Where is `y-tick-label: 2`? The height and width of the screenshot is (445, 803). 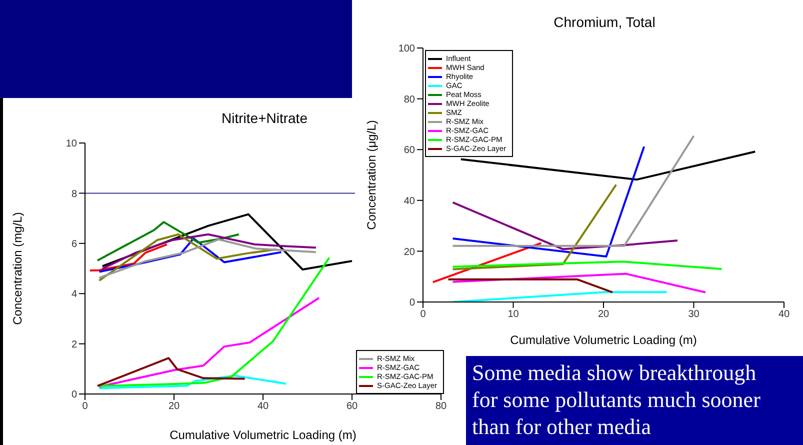
y-tick-label: 2 is located at coordinates (74, 344).